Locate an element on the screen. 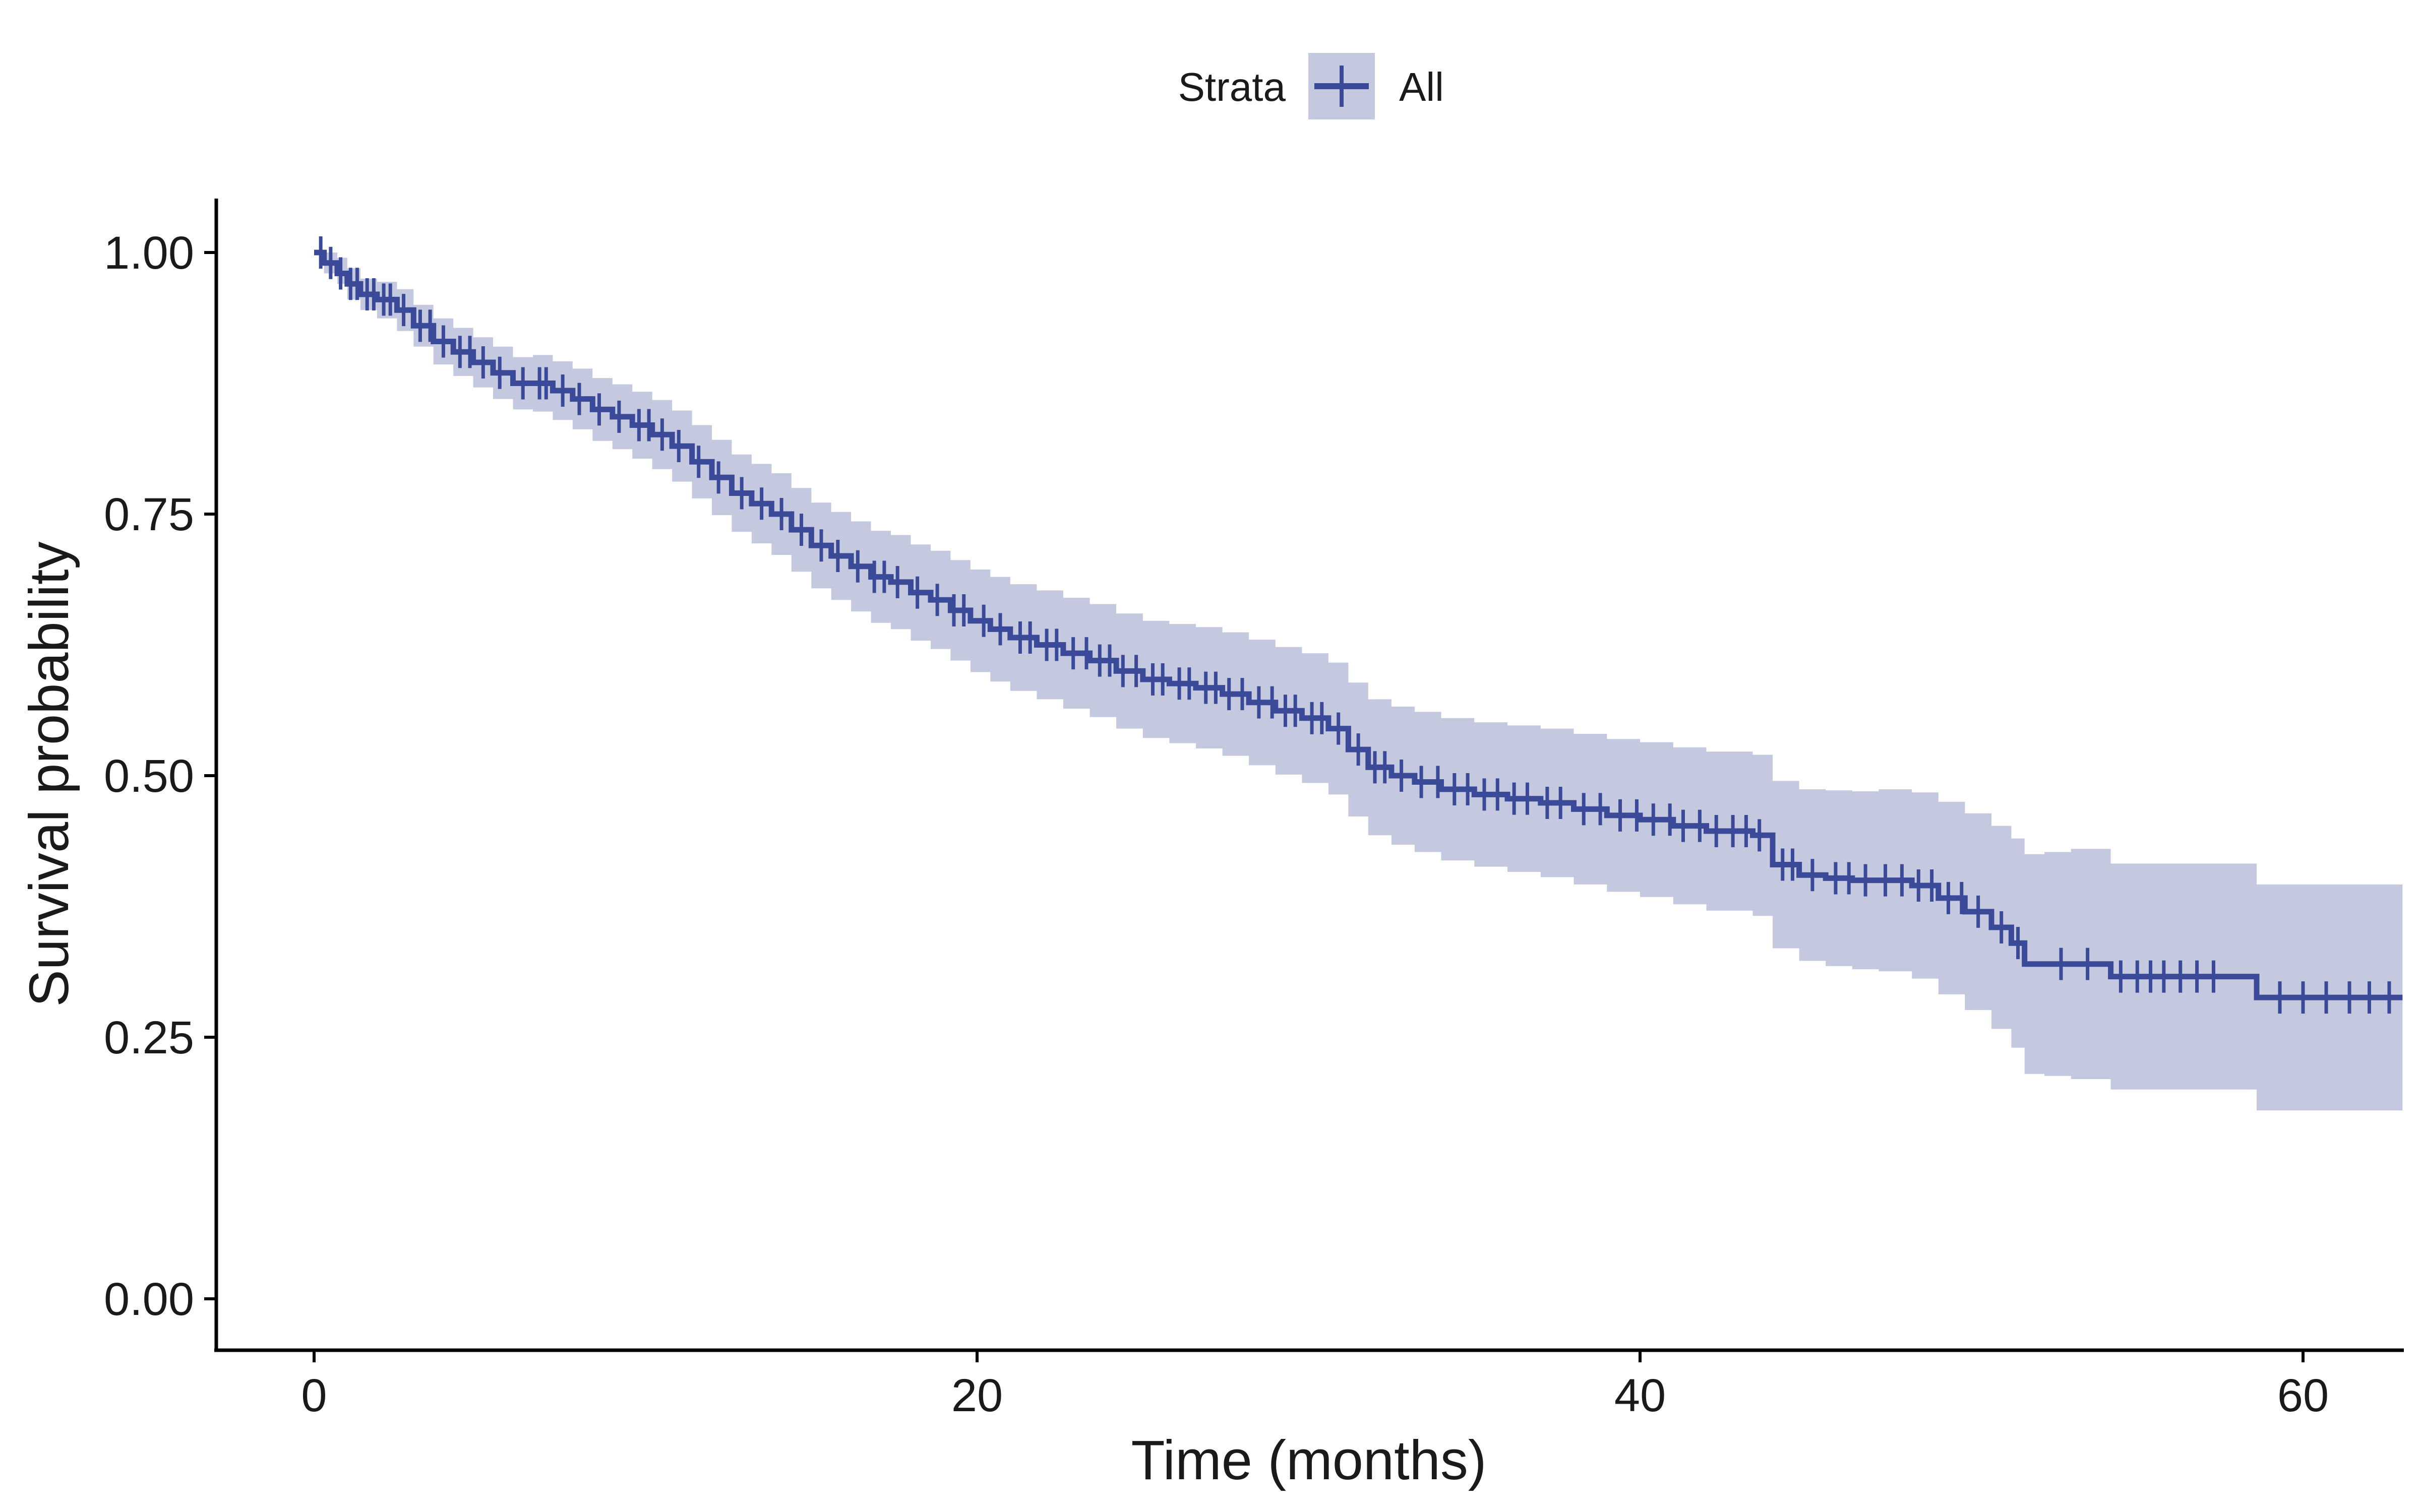 The width and height of the screenshot is (2420, 1512). y-tick-label: 0.50 is located at coordinates (149, 776).